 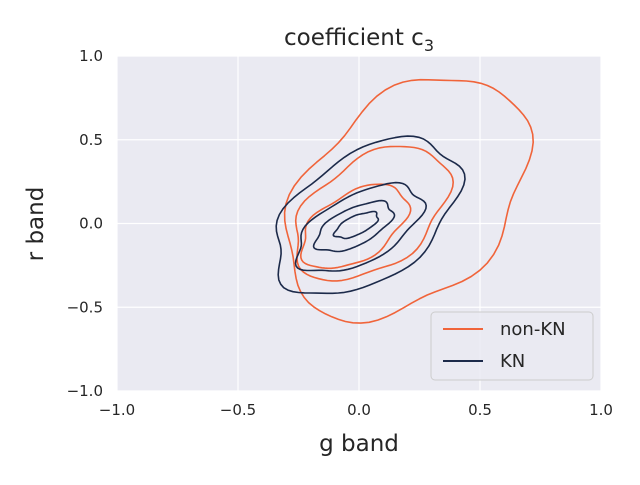 I want to click on x-tick-label: 0.0, so click(x=359, y=410).